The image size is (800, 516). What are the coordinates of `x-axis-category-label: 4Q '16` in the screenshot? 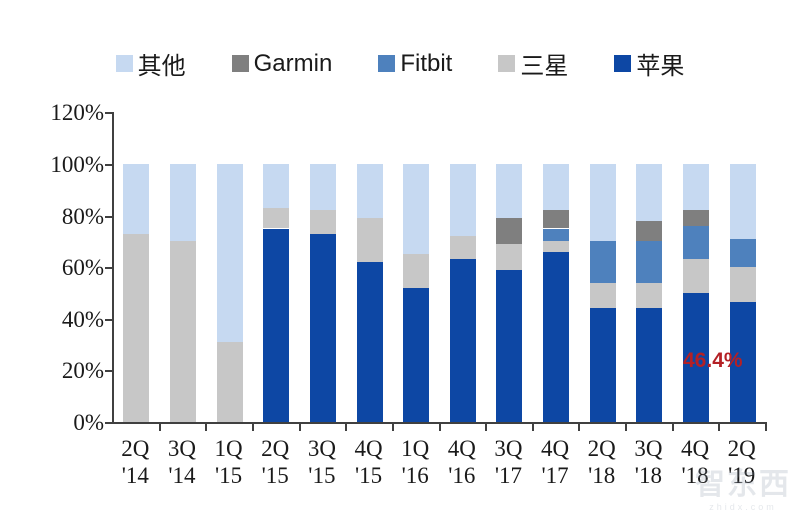 It's located at (461, 462).